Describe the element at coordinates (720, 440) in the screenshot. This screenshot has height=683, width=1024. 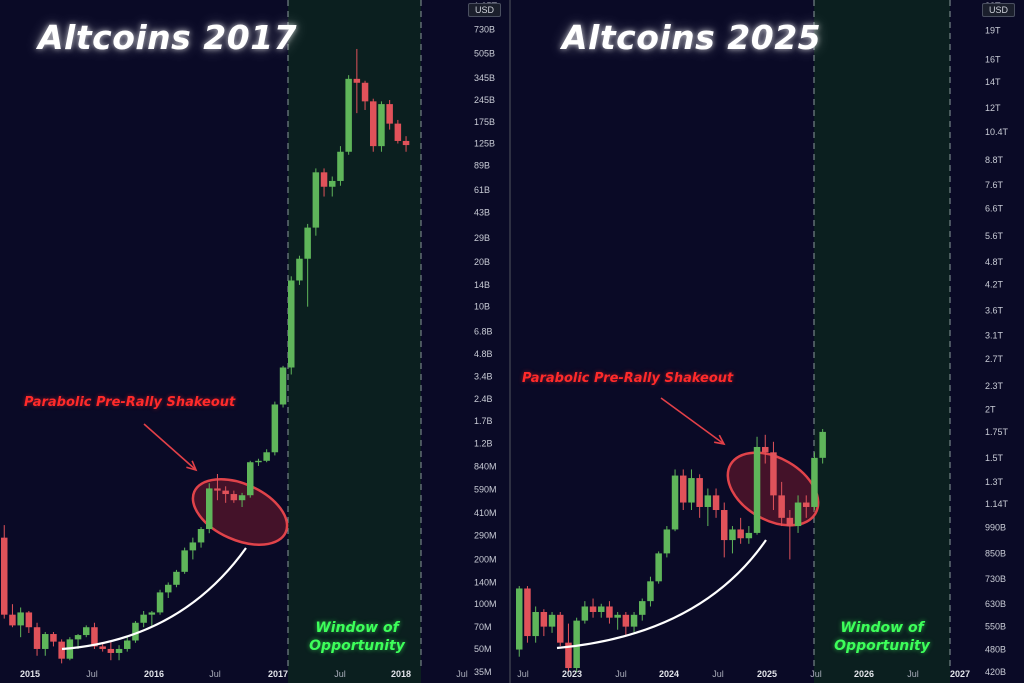
I see `right-arrow-head` at that location.